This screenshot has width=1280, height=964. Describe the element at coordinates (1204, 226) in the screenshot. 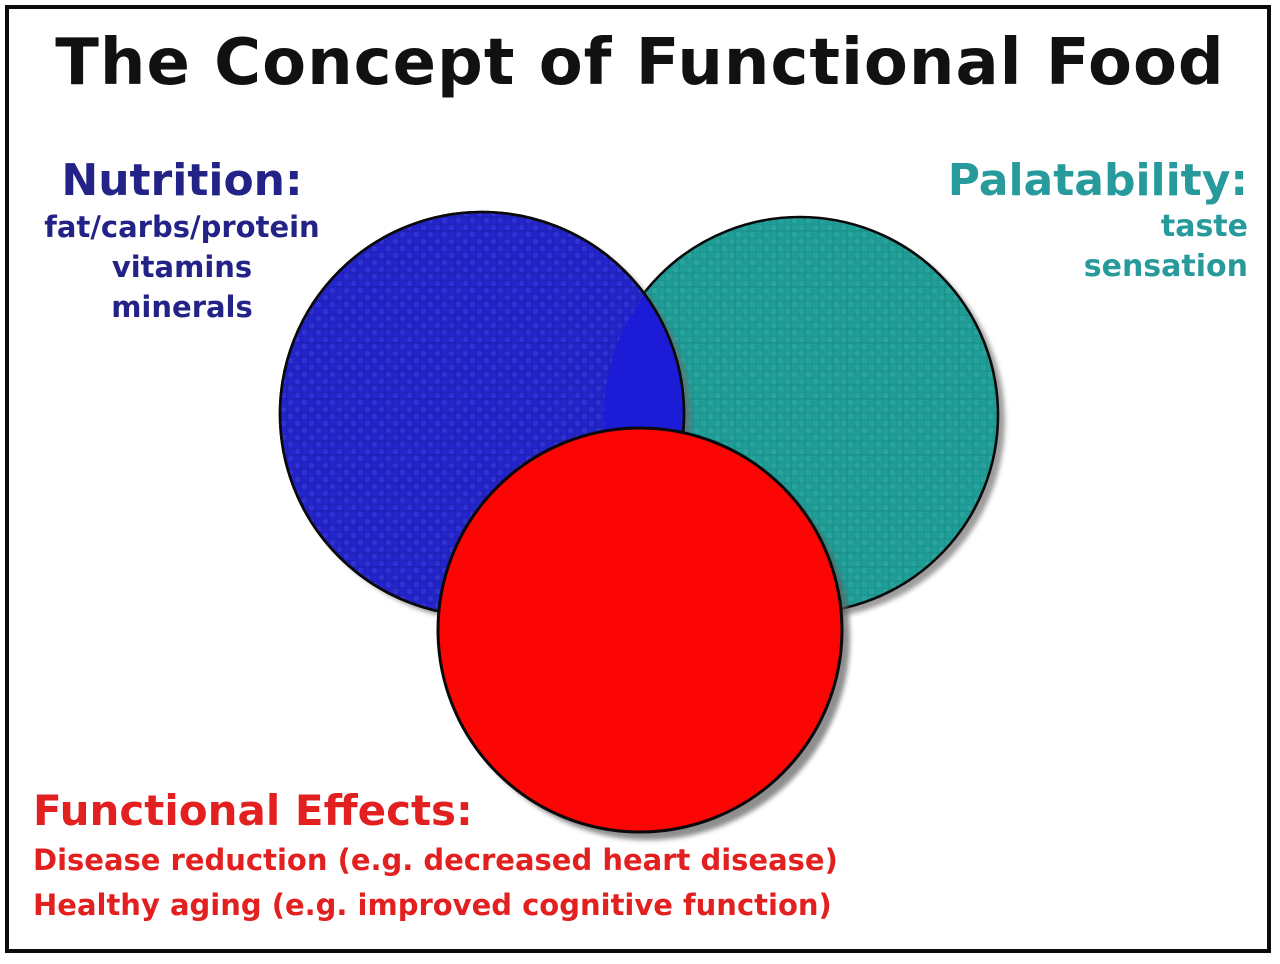

I see `palatability-line: taste` at that location.